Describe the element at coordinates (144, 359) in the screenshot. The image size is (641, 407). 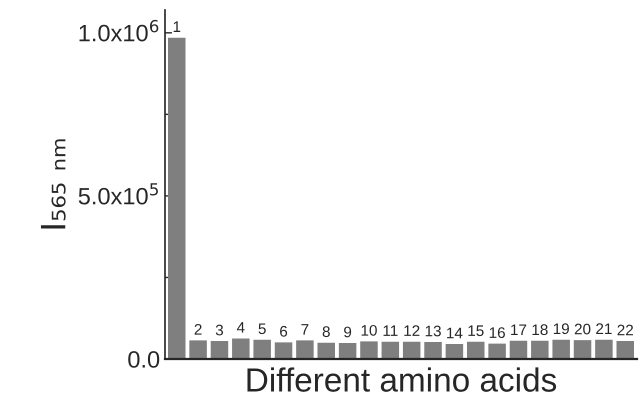
I see `y-tick-label: 0.0` at that location.